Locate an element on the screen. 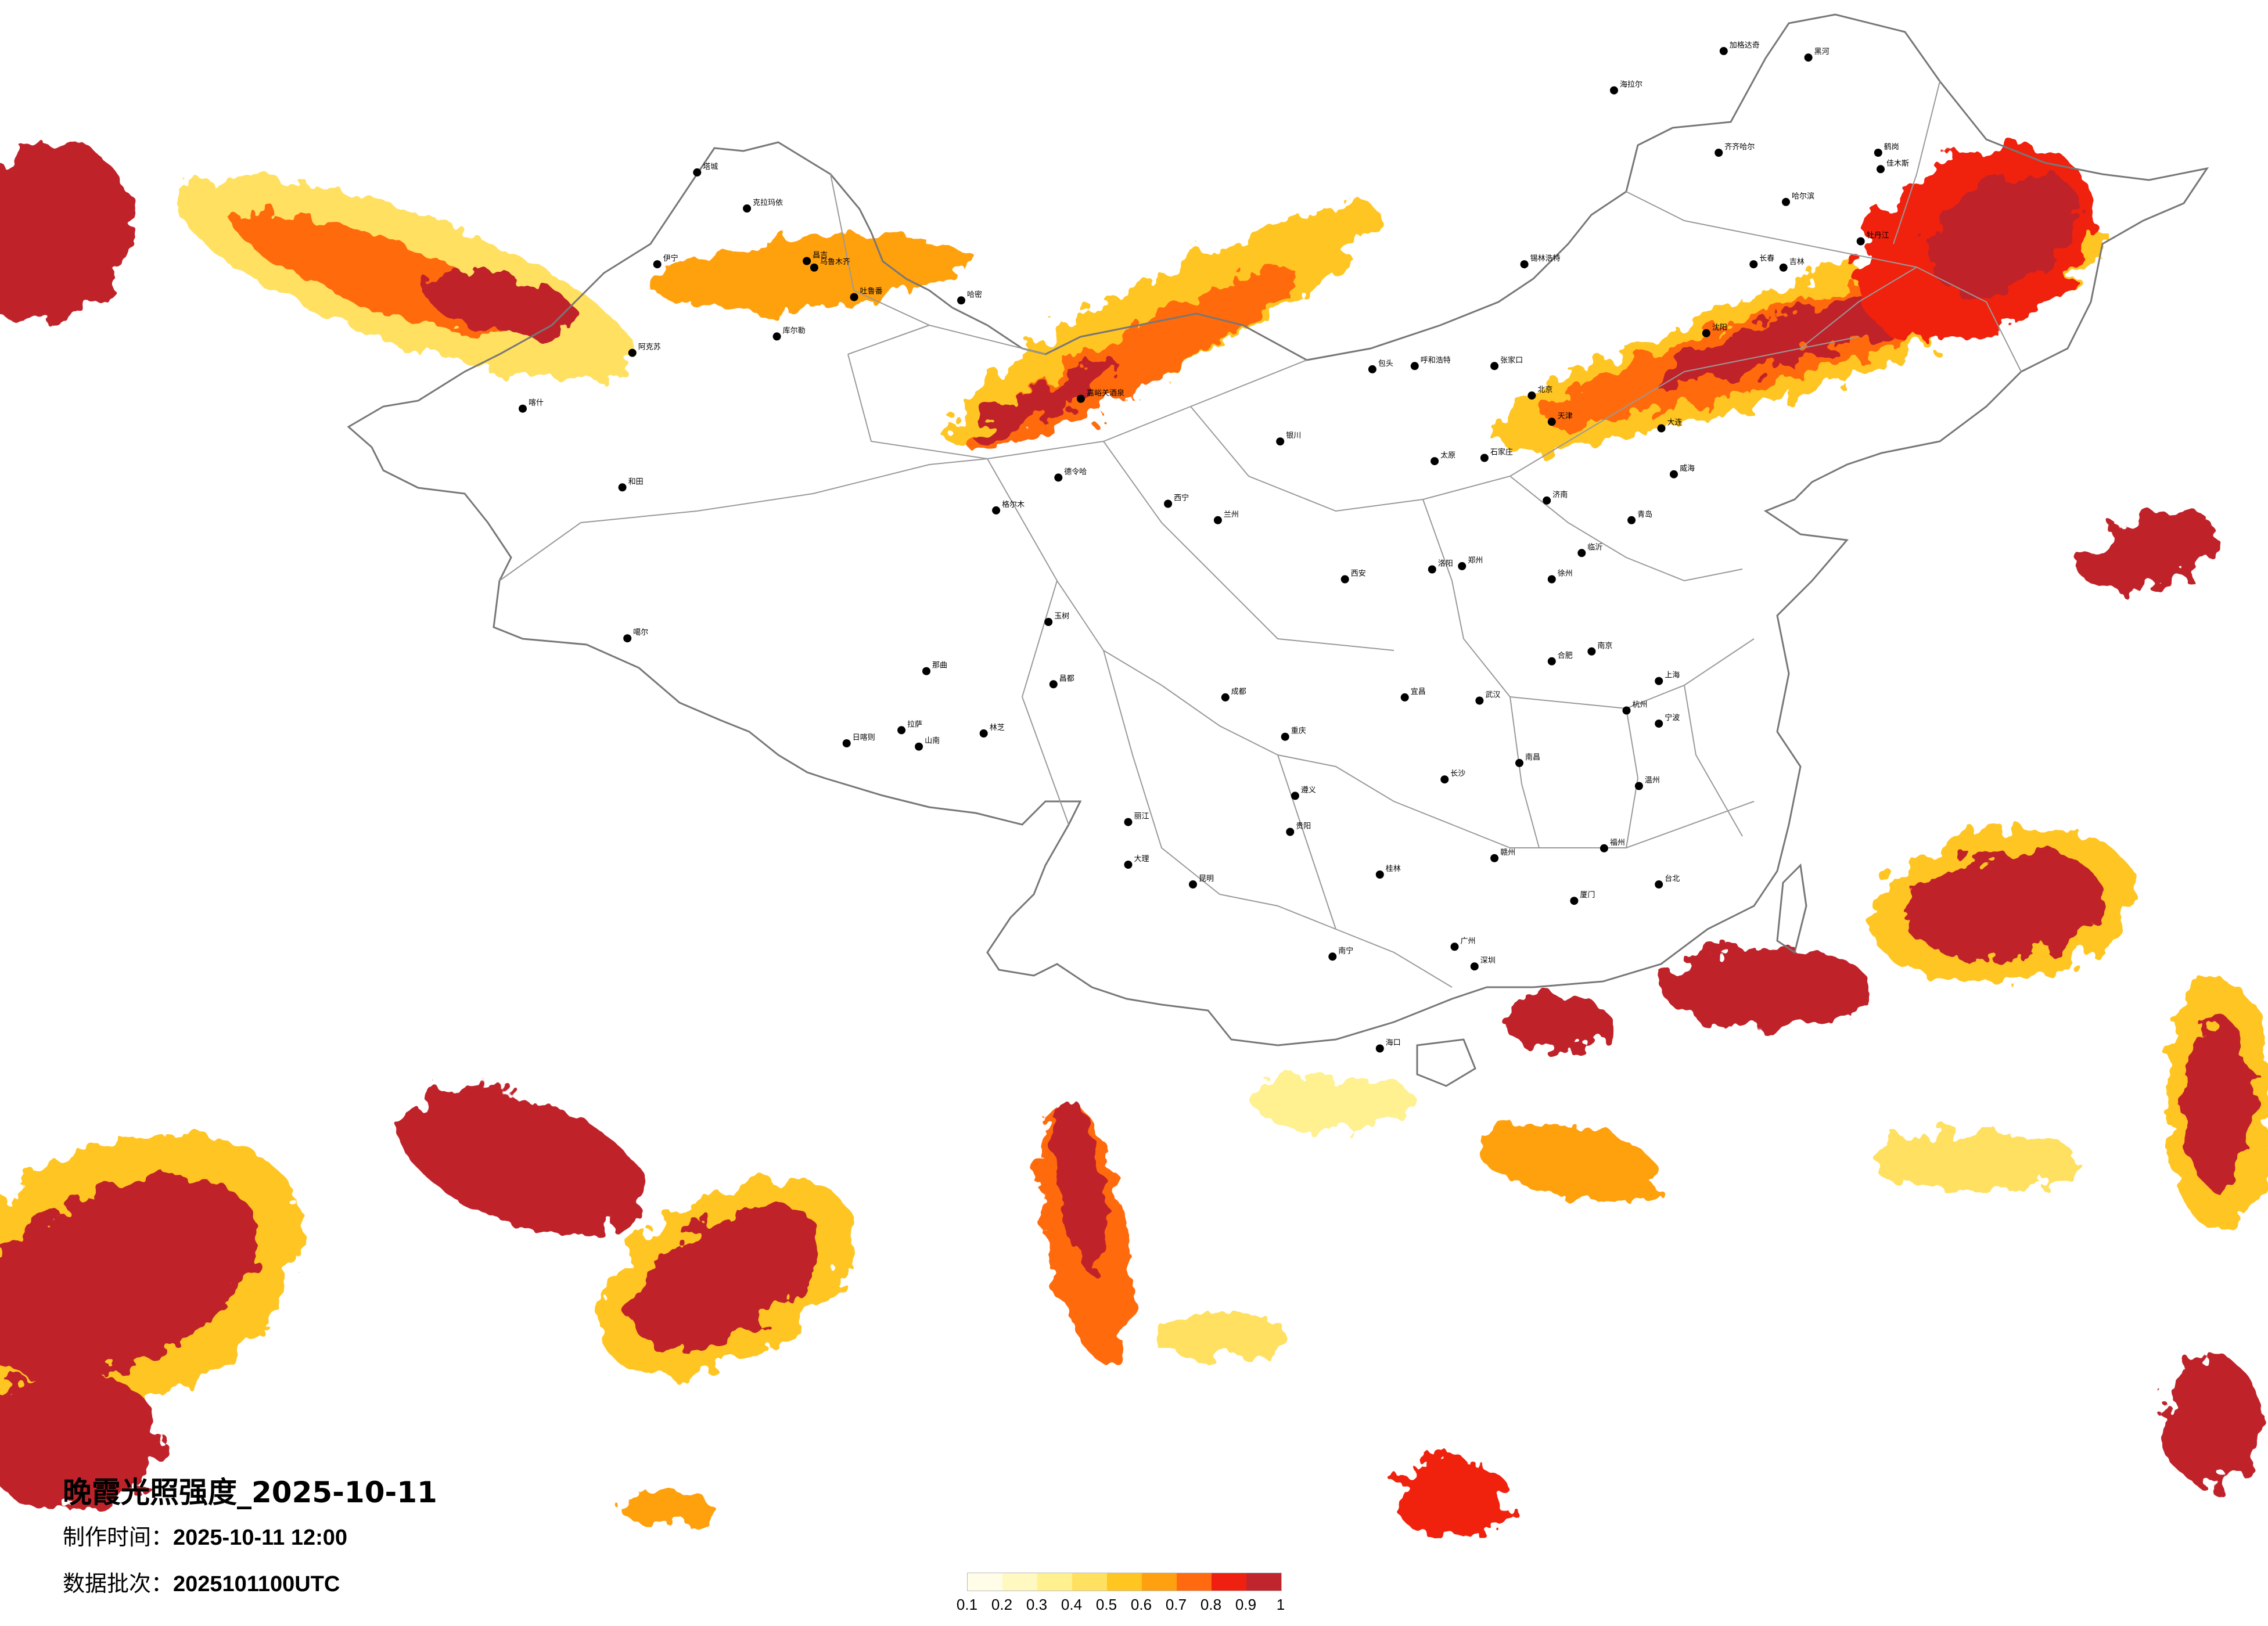 The height and width of the screenshot is (1626, 2268). city-label: 南昌 is located at coordinates (1532, 757).